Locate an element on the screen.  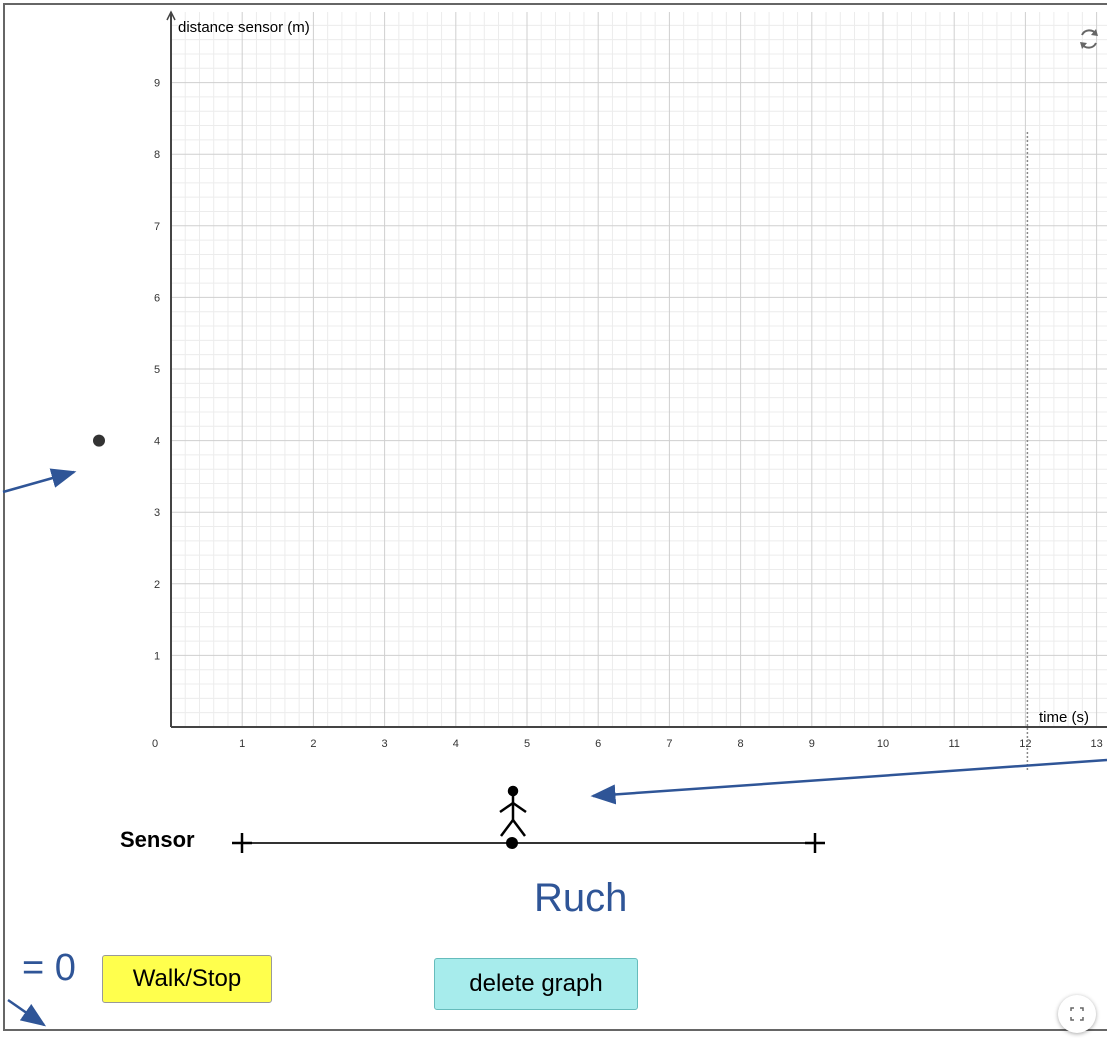
fullscreen-button is located at coordinates (1077, 1014).